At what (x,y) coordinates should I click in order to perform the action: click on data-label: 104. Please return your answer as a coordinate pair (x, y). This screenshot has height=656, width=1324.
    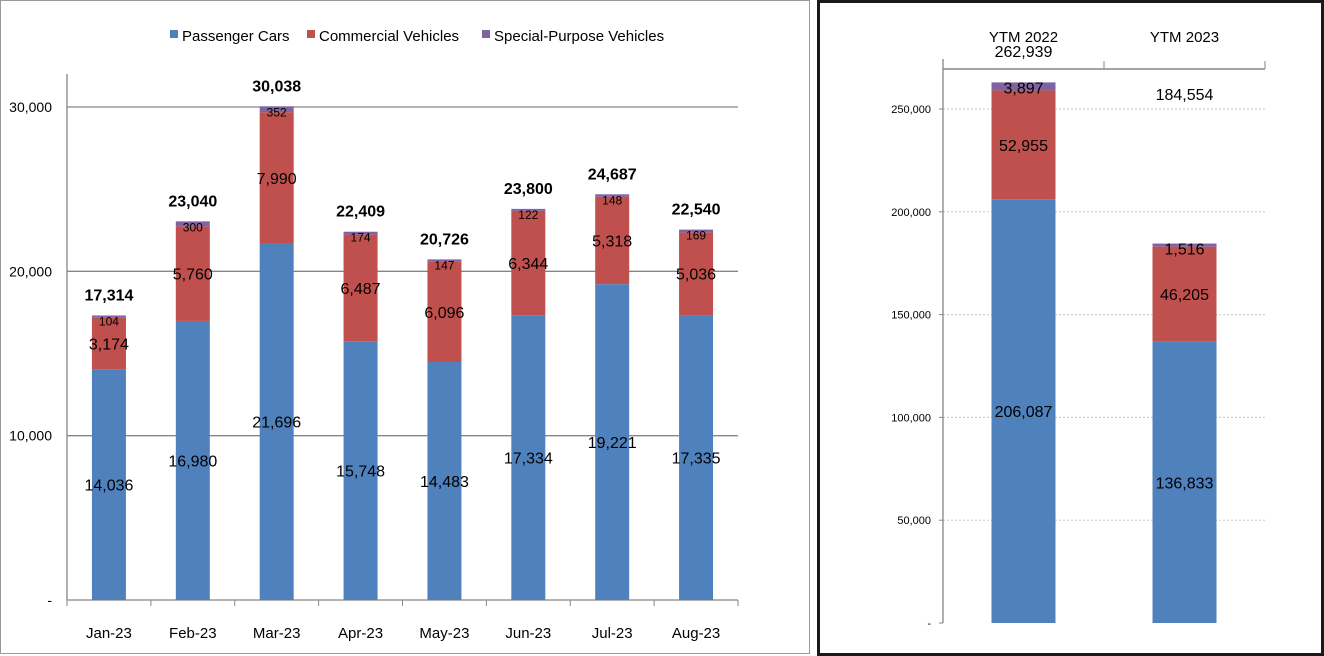
    Looking at the image, I should click on (109, 321).